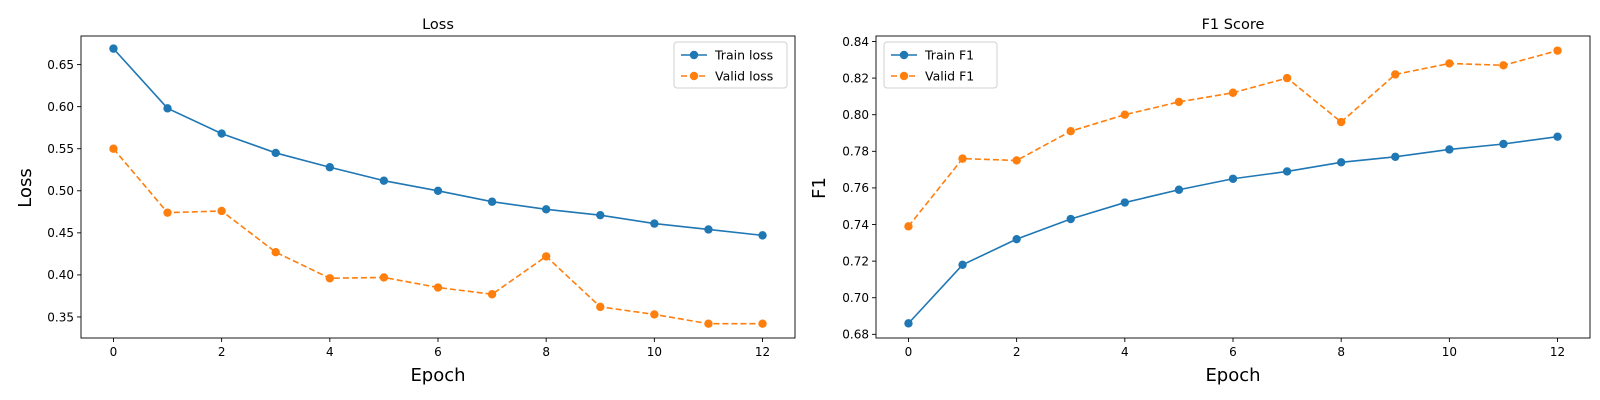 The image size is (1600, 400). What do you see at coordinates (855, 261) in the screenshot?
I see `f1-y-tick-label: 0.72` at bounding box center [855, 261].